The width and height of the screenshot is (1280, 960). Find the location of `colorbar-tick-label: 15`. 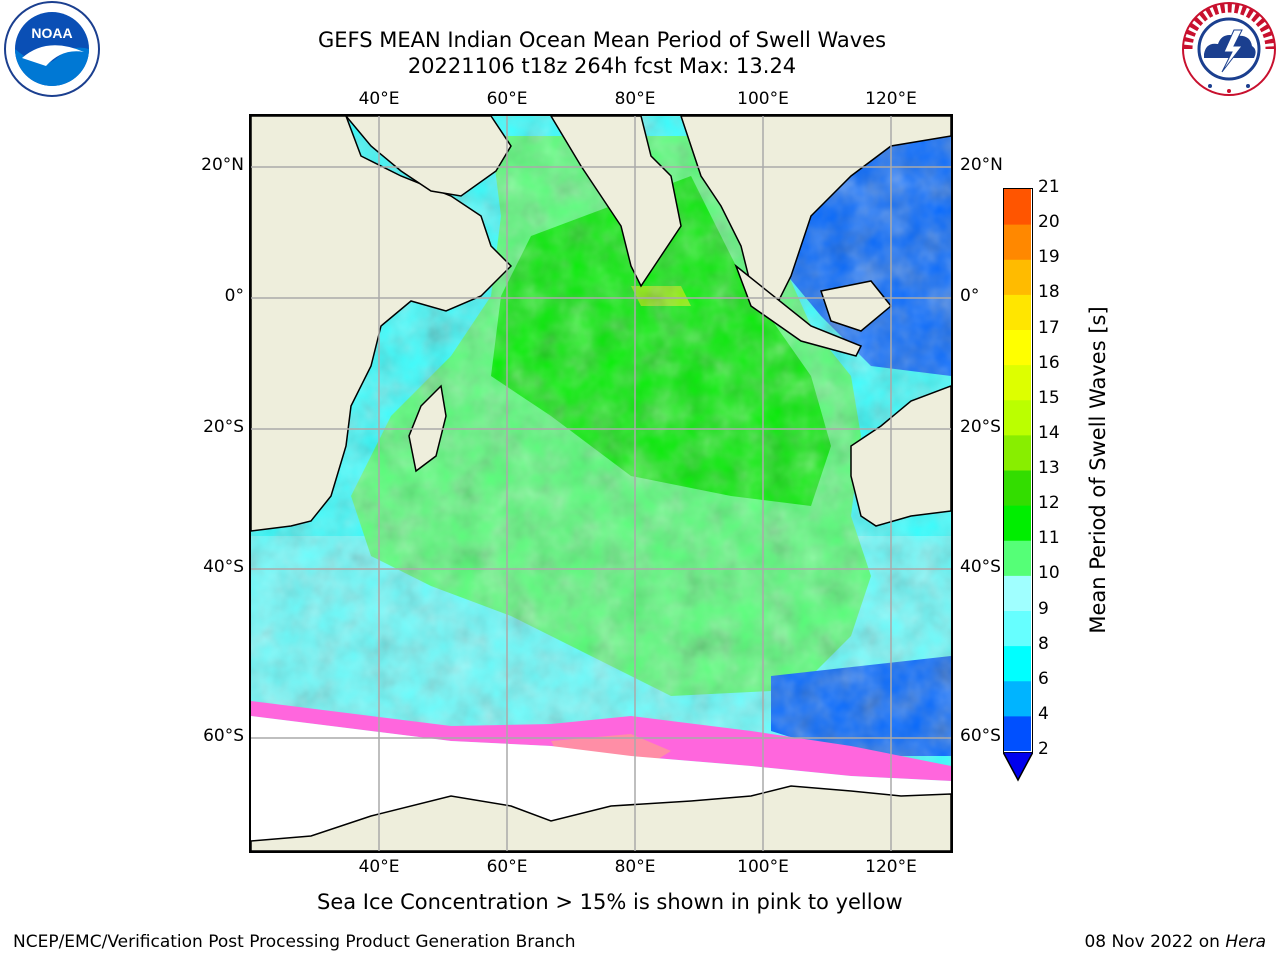

colorbar-tick-label: 15 is located at coordinates (1049, 397).